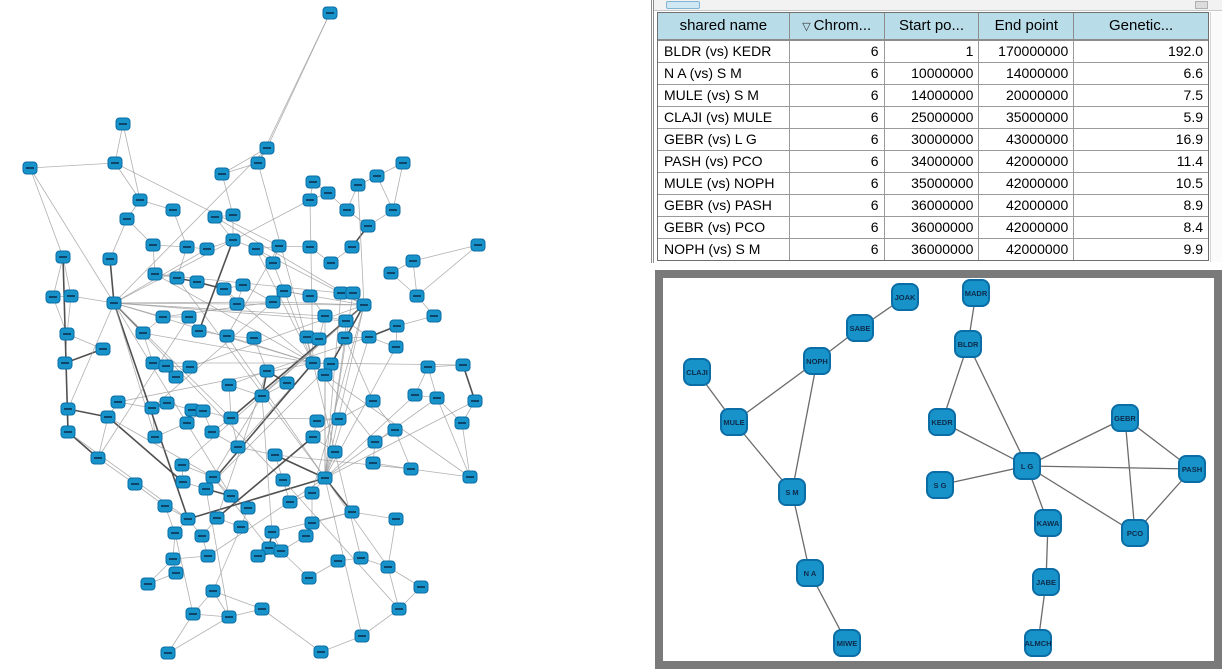  Describe the element at coordinates (933, 184) in the screenshot. I see `table-row: MULE (vs) NOPH 6 35000000 42000000 10.5` at that location.